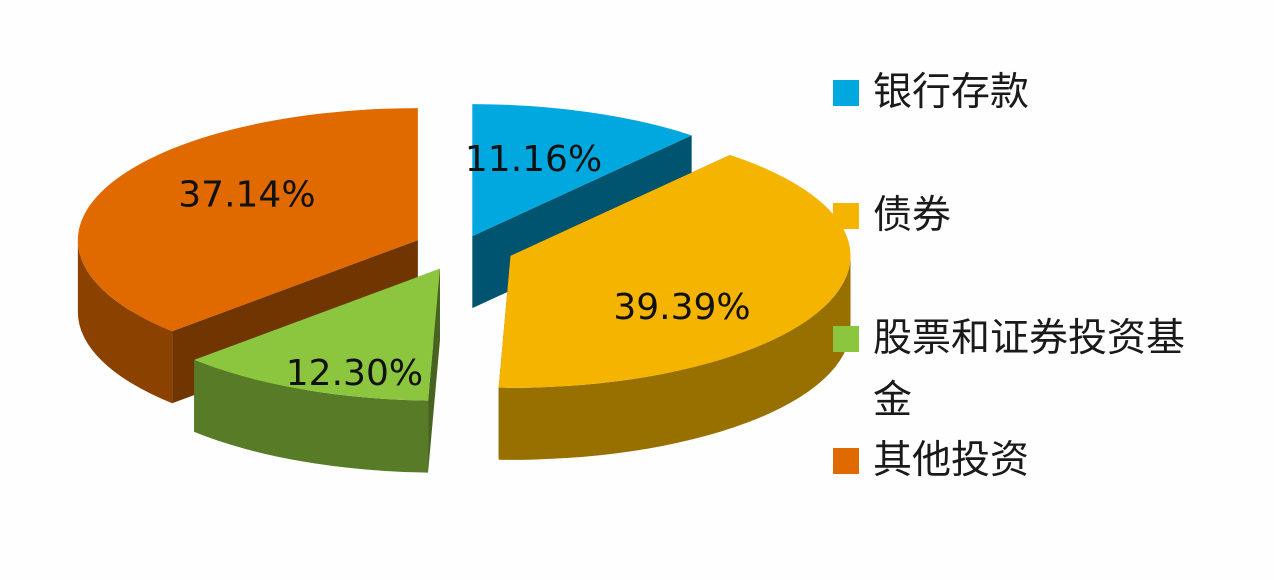 Image resolution: width=1274 pixels, height=580 pixels. I want to click on data-label-0: 11.16%, so click(533, 159).